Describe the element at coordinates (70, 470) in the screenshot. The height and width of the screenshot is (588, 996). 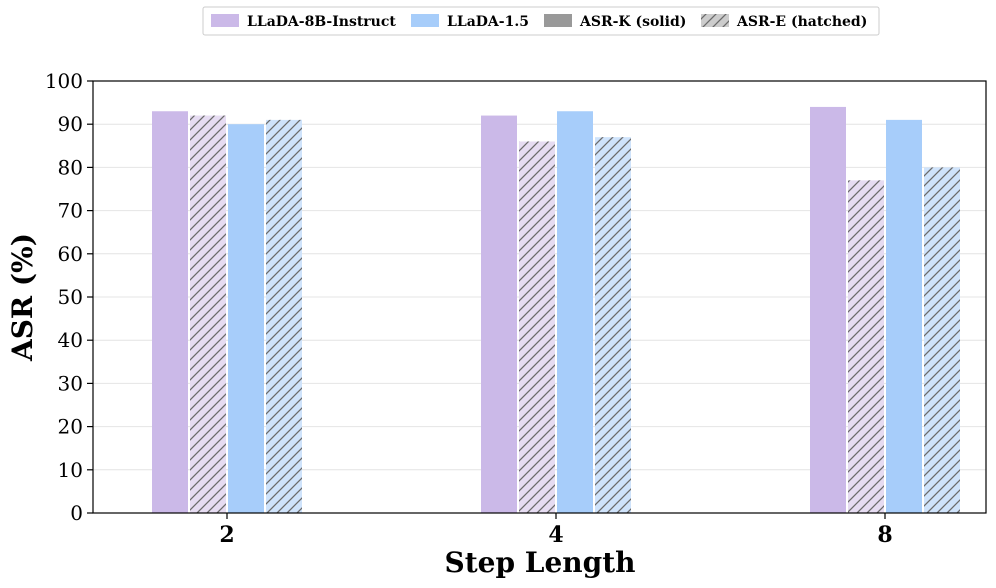
I see `y-tick-label: 10` at that location.